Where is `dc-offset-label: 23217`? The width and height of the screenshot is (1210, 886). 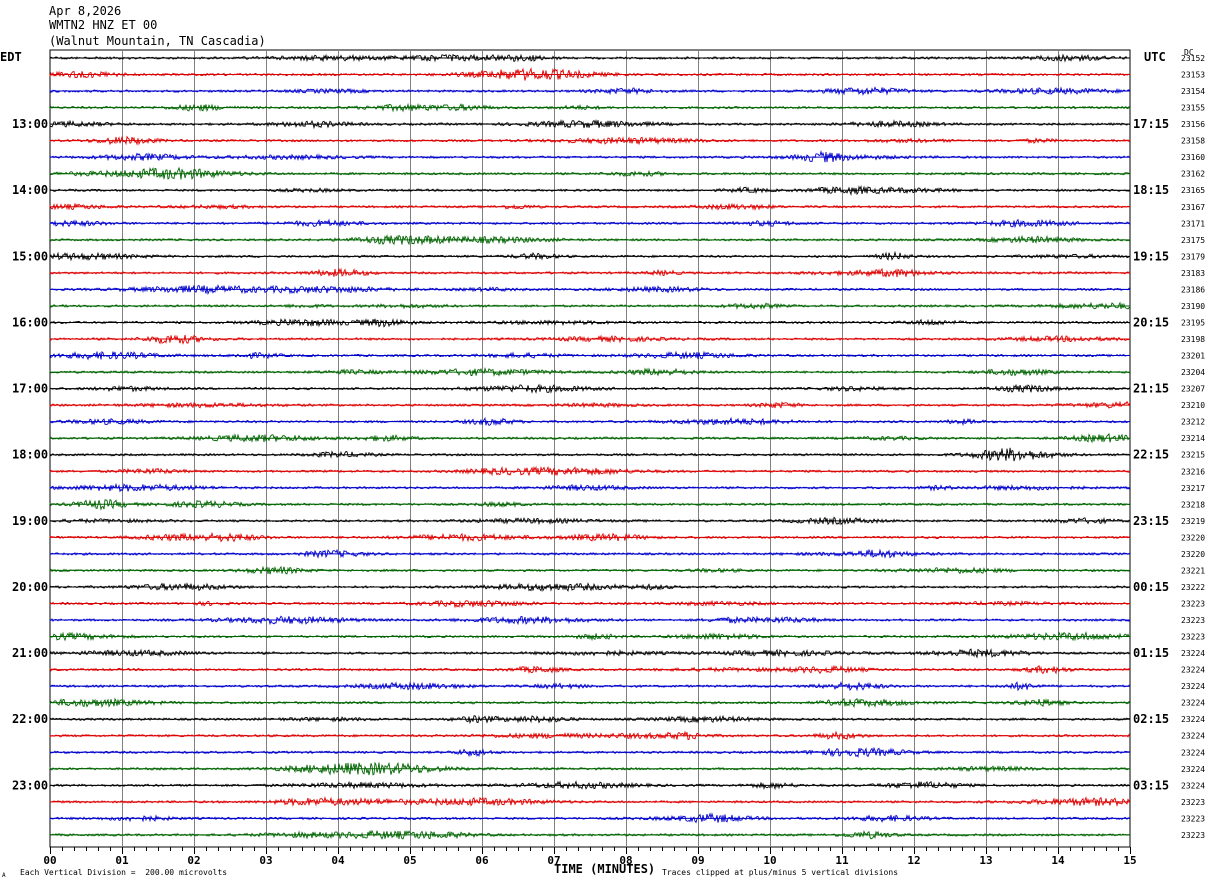
dc-offset-label: 23217 is located at coordinates (1193, 488).